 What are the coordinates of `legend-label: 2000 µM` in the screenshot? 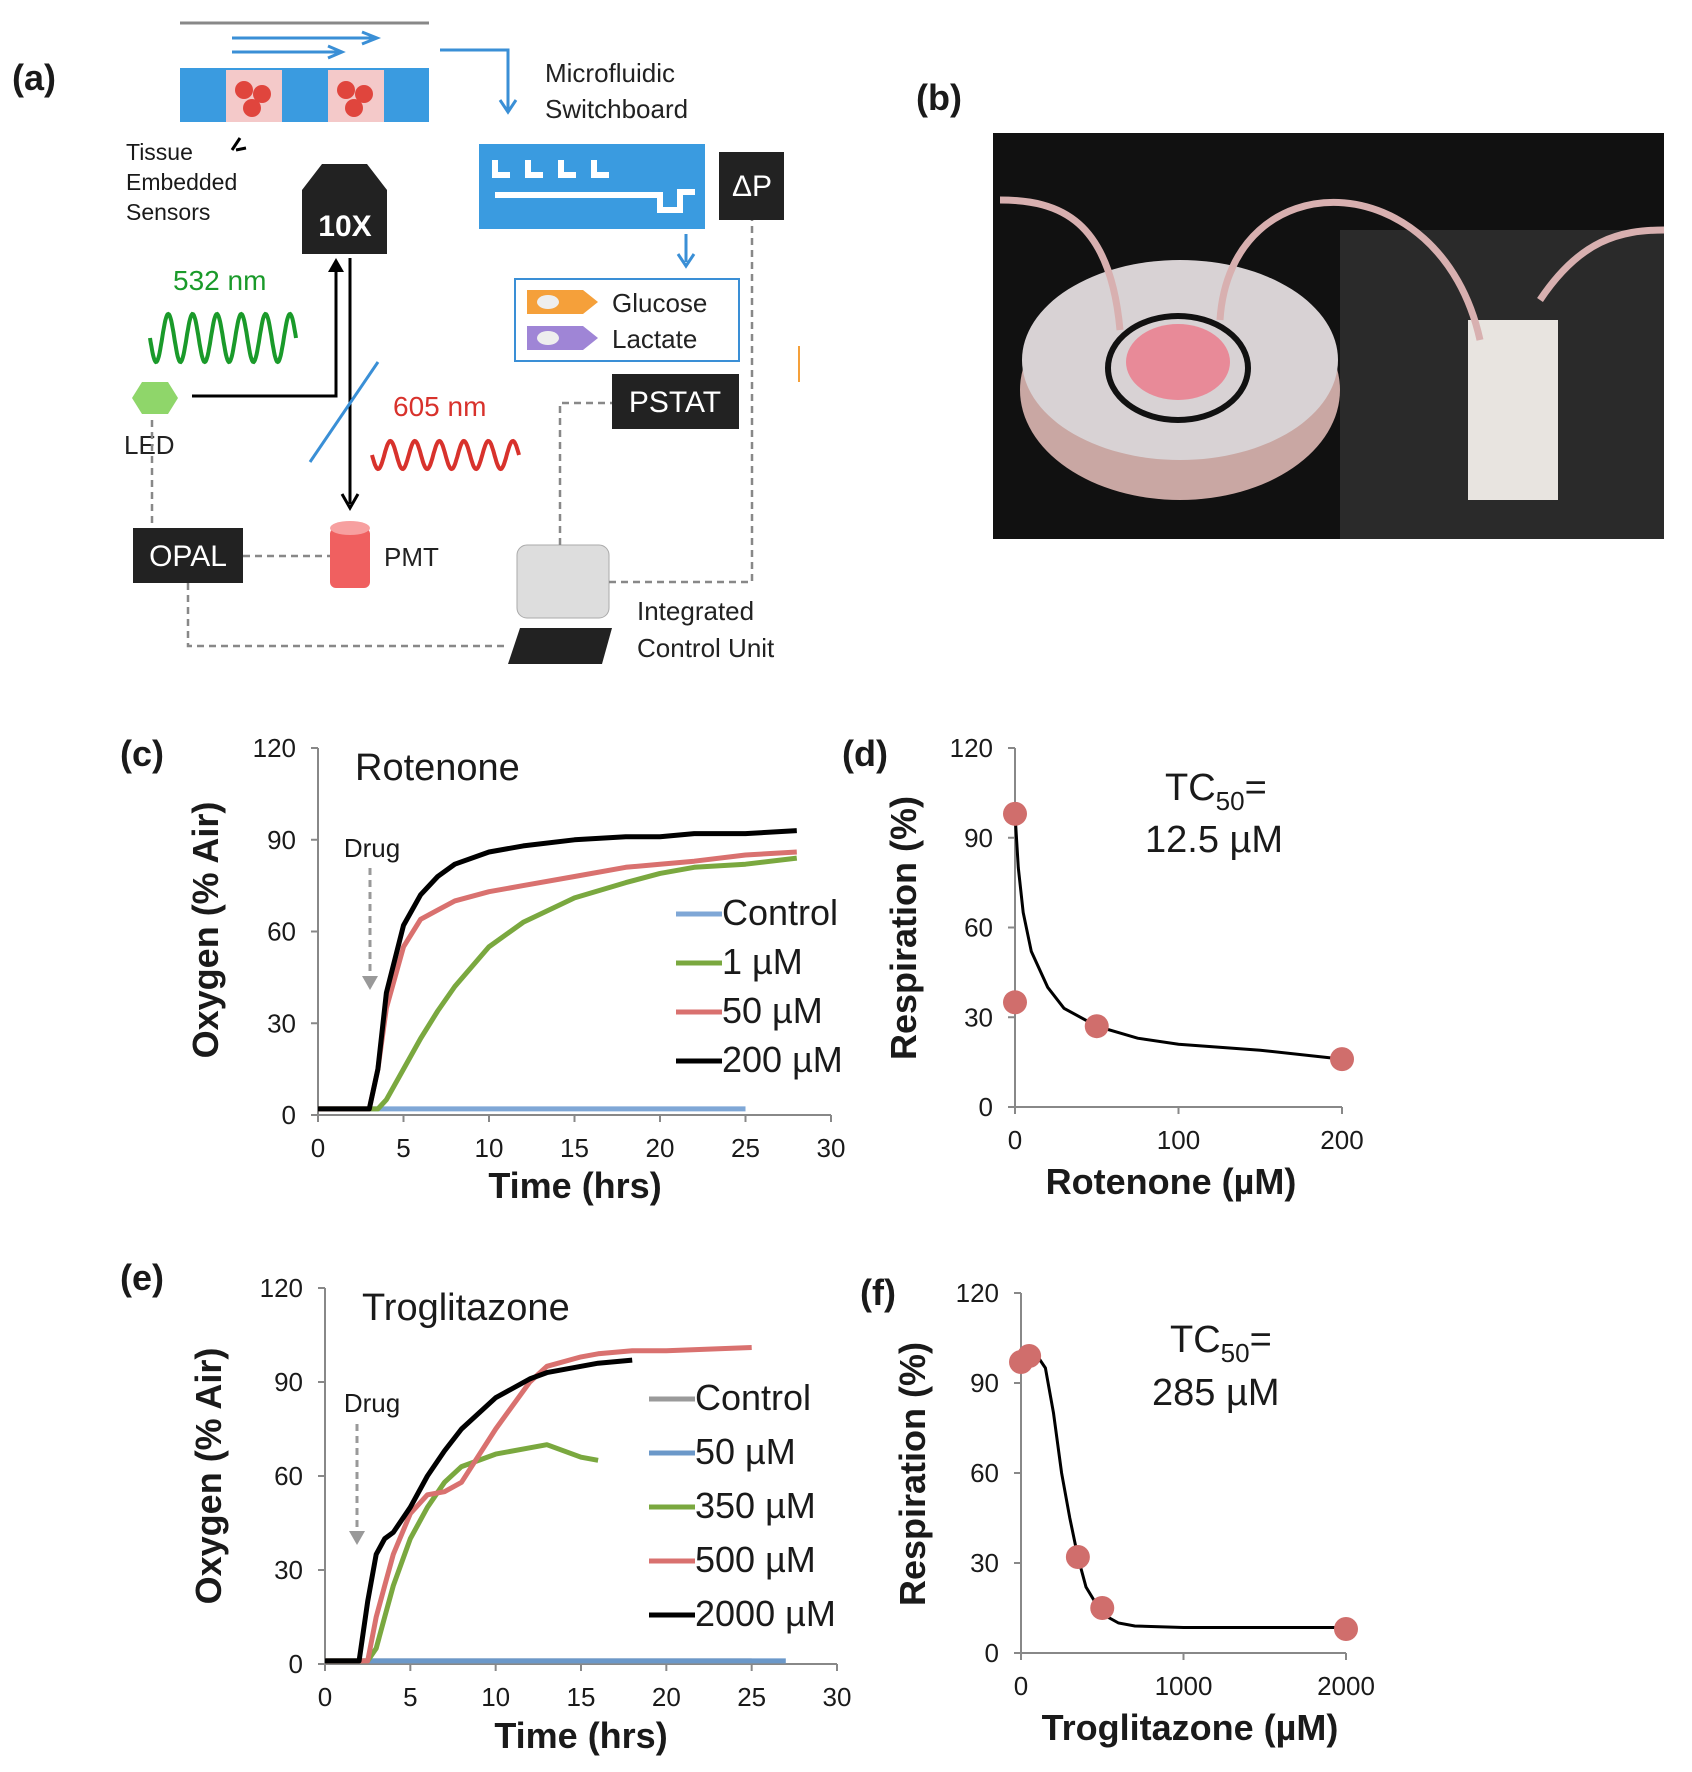 It's located at (765, 1613).